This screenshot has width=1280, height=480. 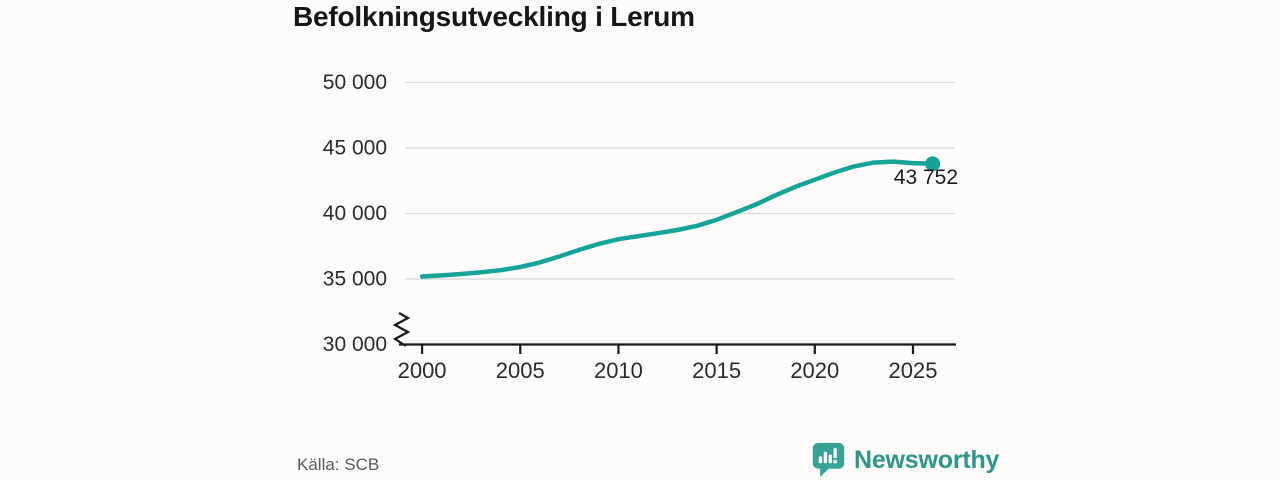 I want to click on newsworthy-logo: Newsworthy, so click(x=904, y=460).